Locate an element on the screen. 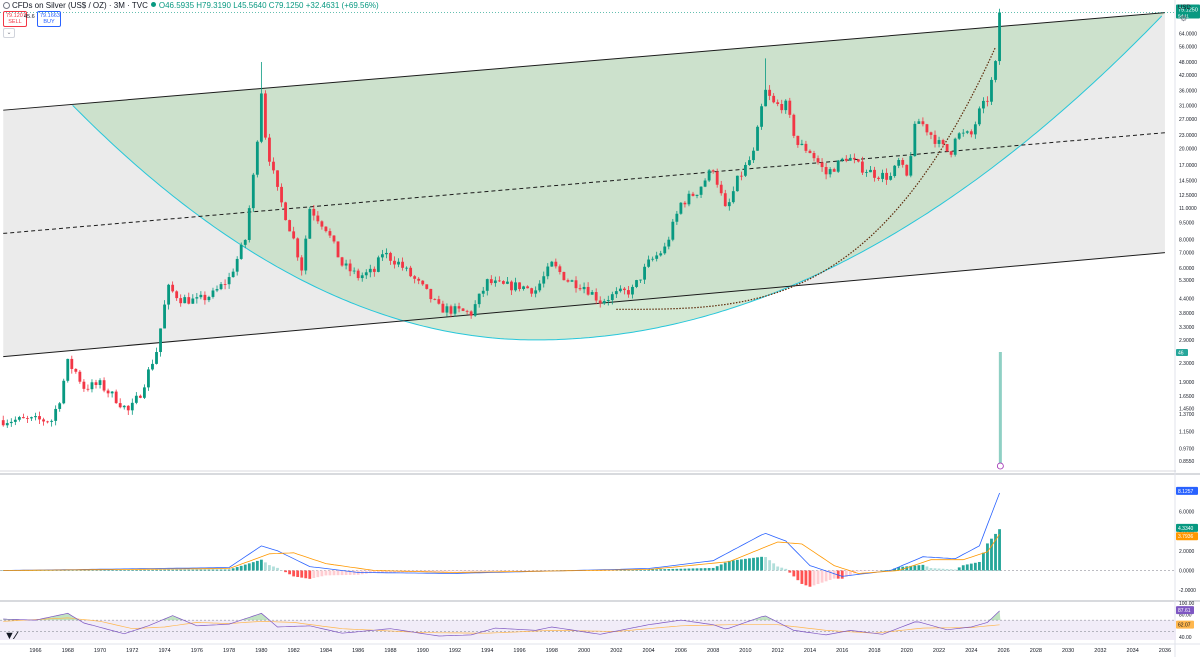 This screenshot has width=1200, height=657. time-tick-label: 1988 is located at coordinates (390, 651).